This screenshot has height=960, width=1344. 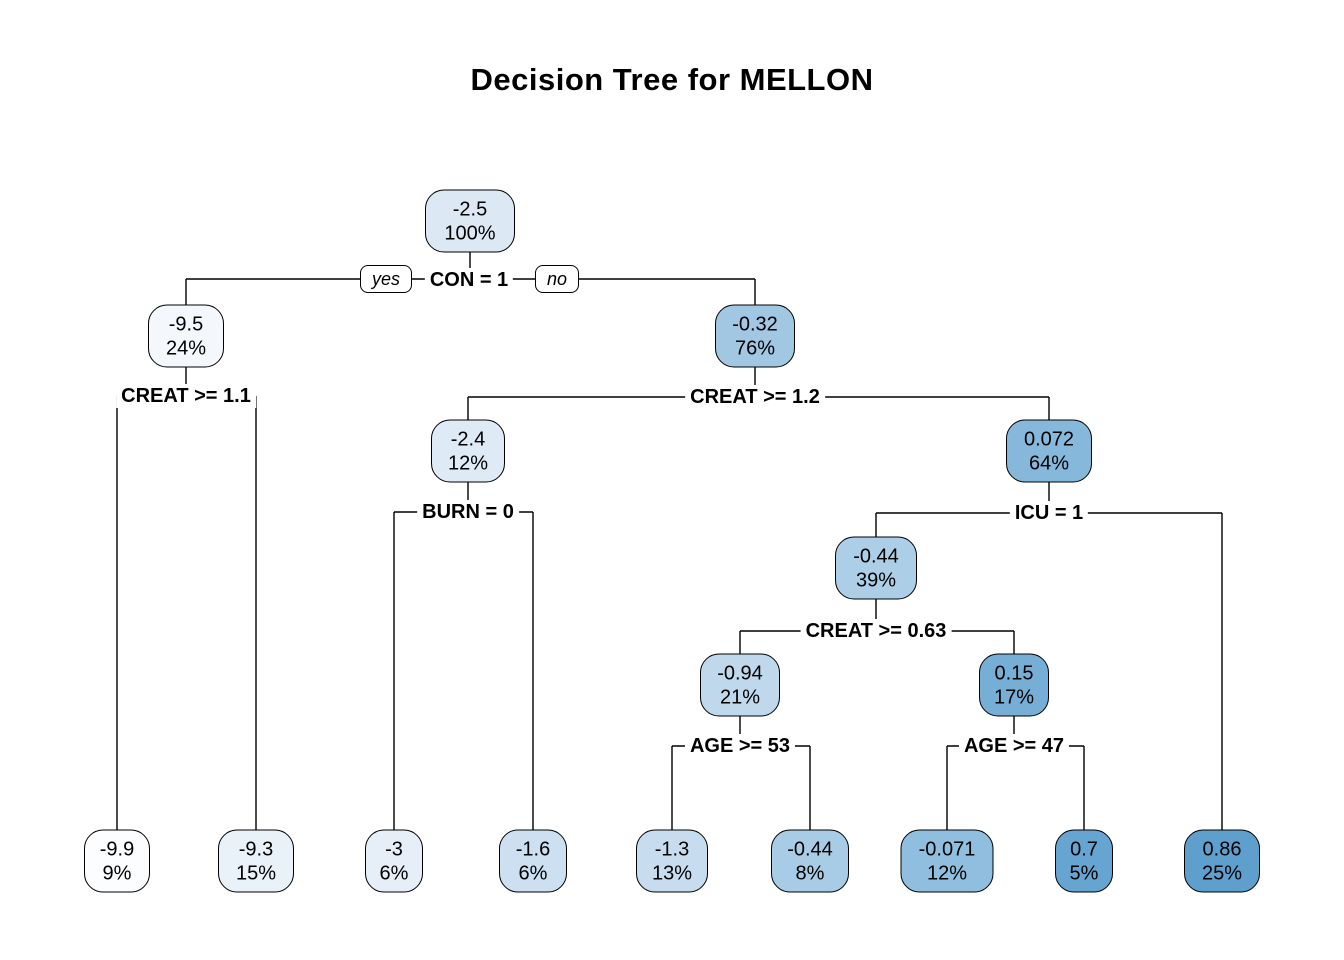 What do you see at coordinates (186, 336) in the screenshot?
I see `tree-node-con-yes: -9.5 24%` at bounding box center [186, 336].